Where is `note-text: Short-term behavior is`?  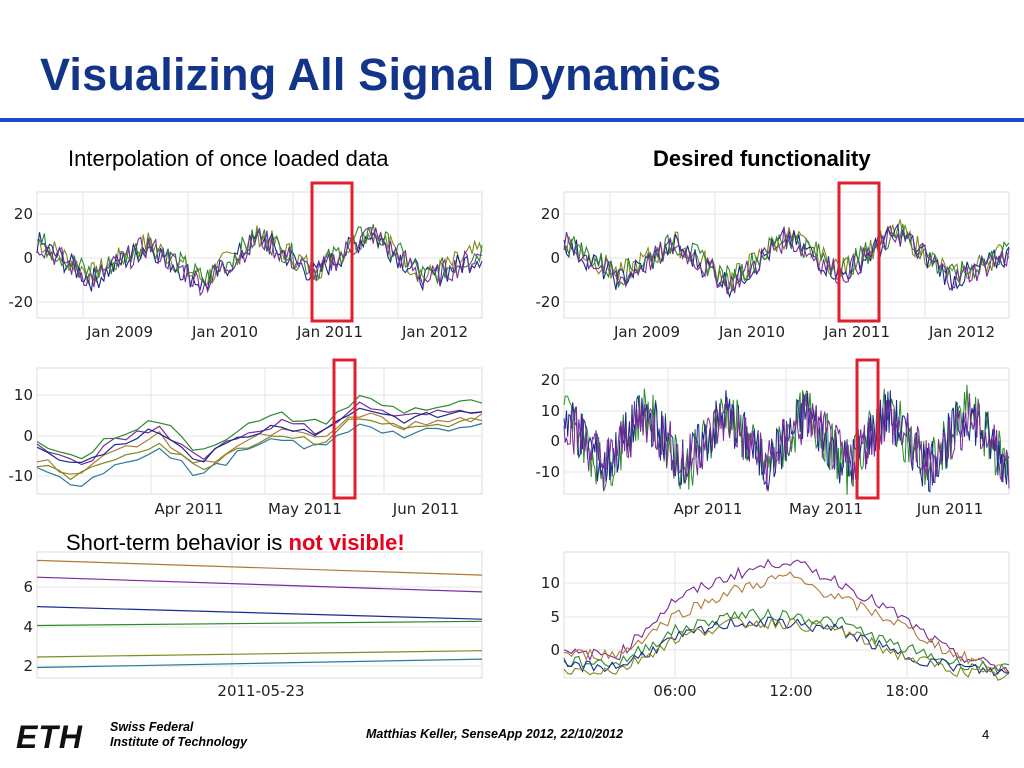 note-text: Short-term behavior is is located at coordinates (177, 542).